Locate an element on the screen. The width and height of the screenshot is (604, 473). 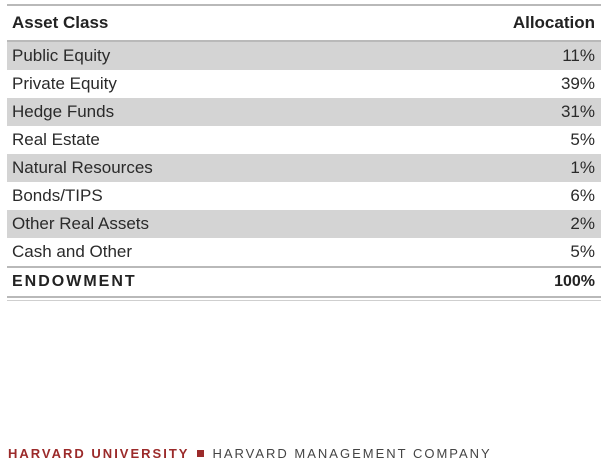
row-value: 6% is located at coordinates (582, 195).